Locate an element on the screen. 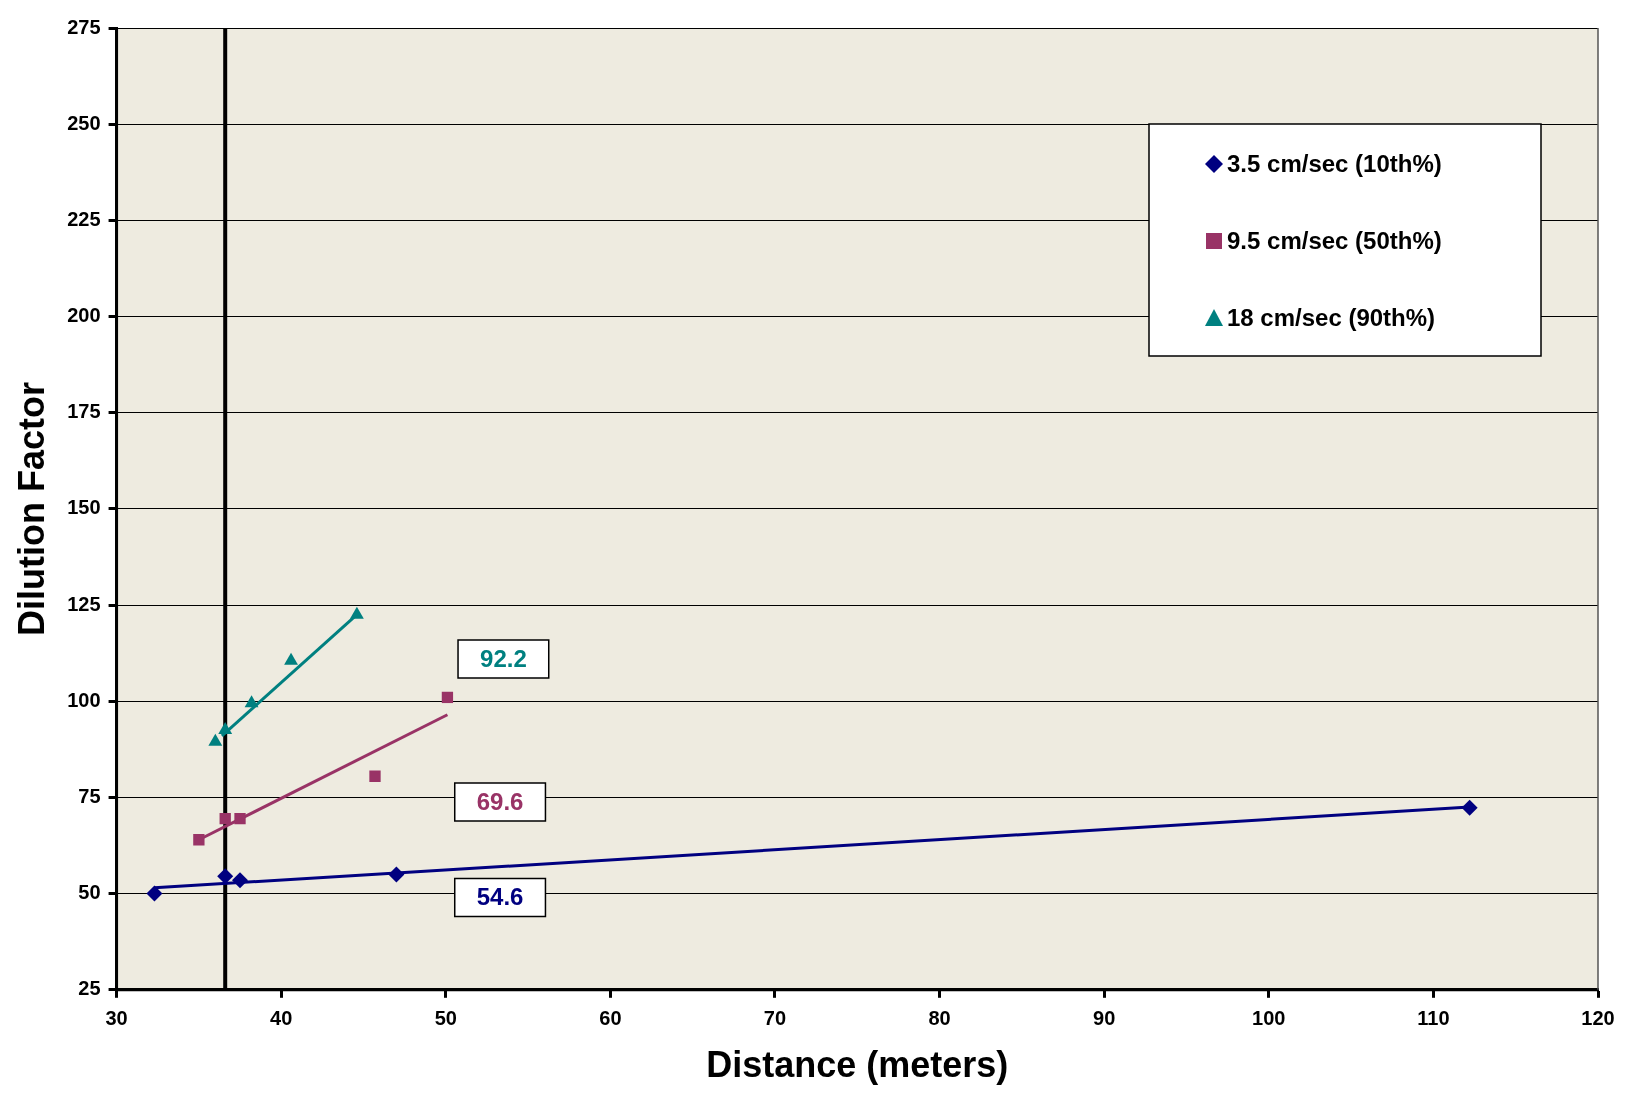 This screenshot has height=1107, width=1641. y-tick-label: 175 is located at coordinates (84, 411).